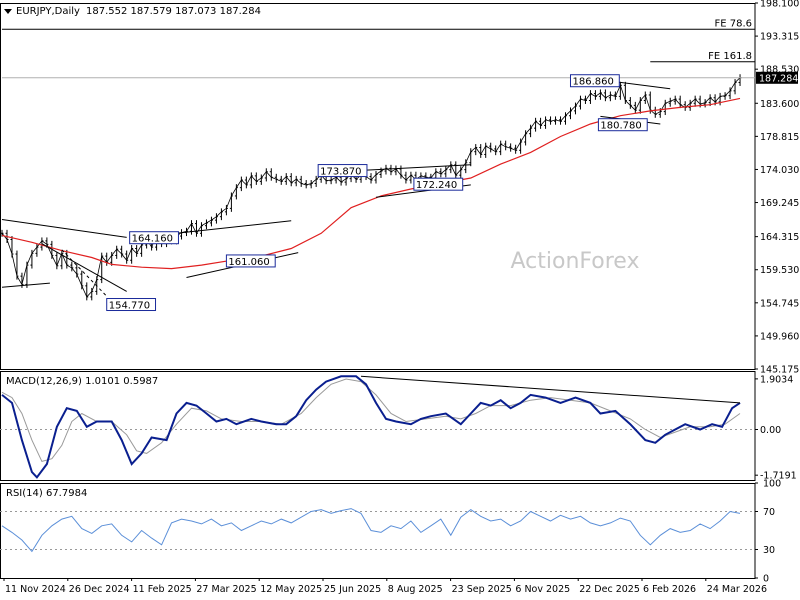  What do you see at coordinates (779, 137) in the screenshot?
I see `y-tick-label: 178.815` at bounding box center [779, 137].